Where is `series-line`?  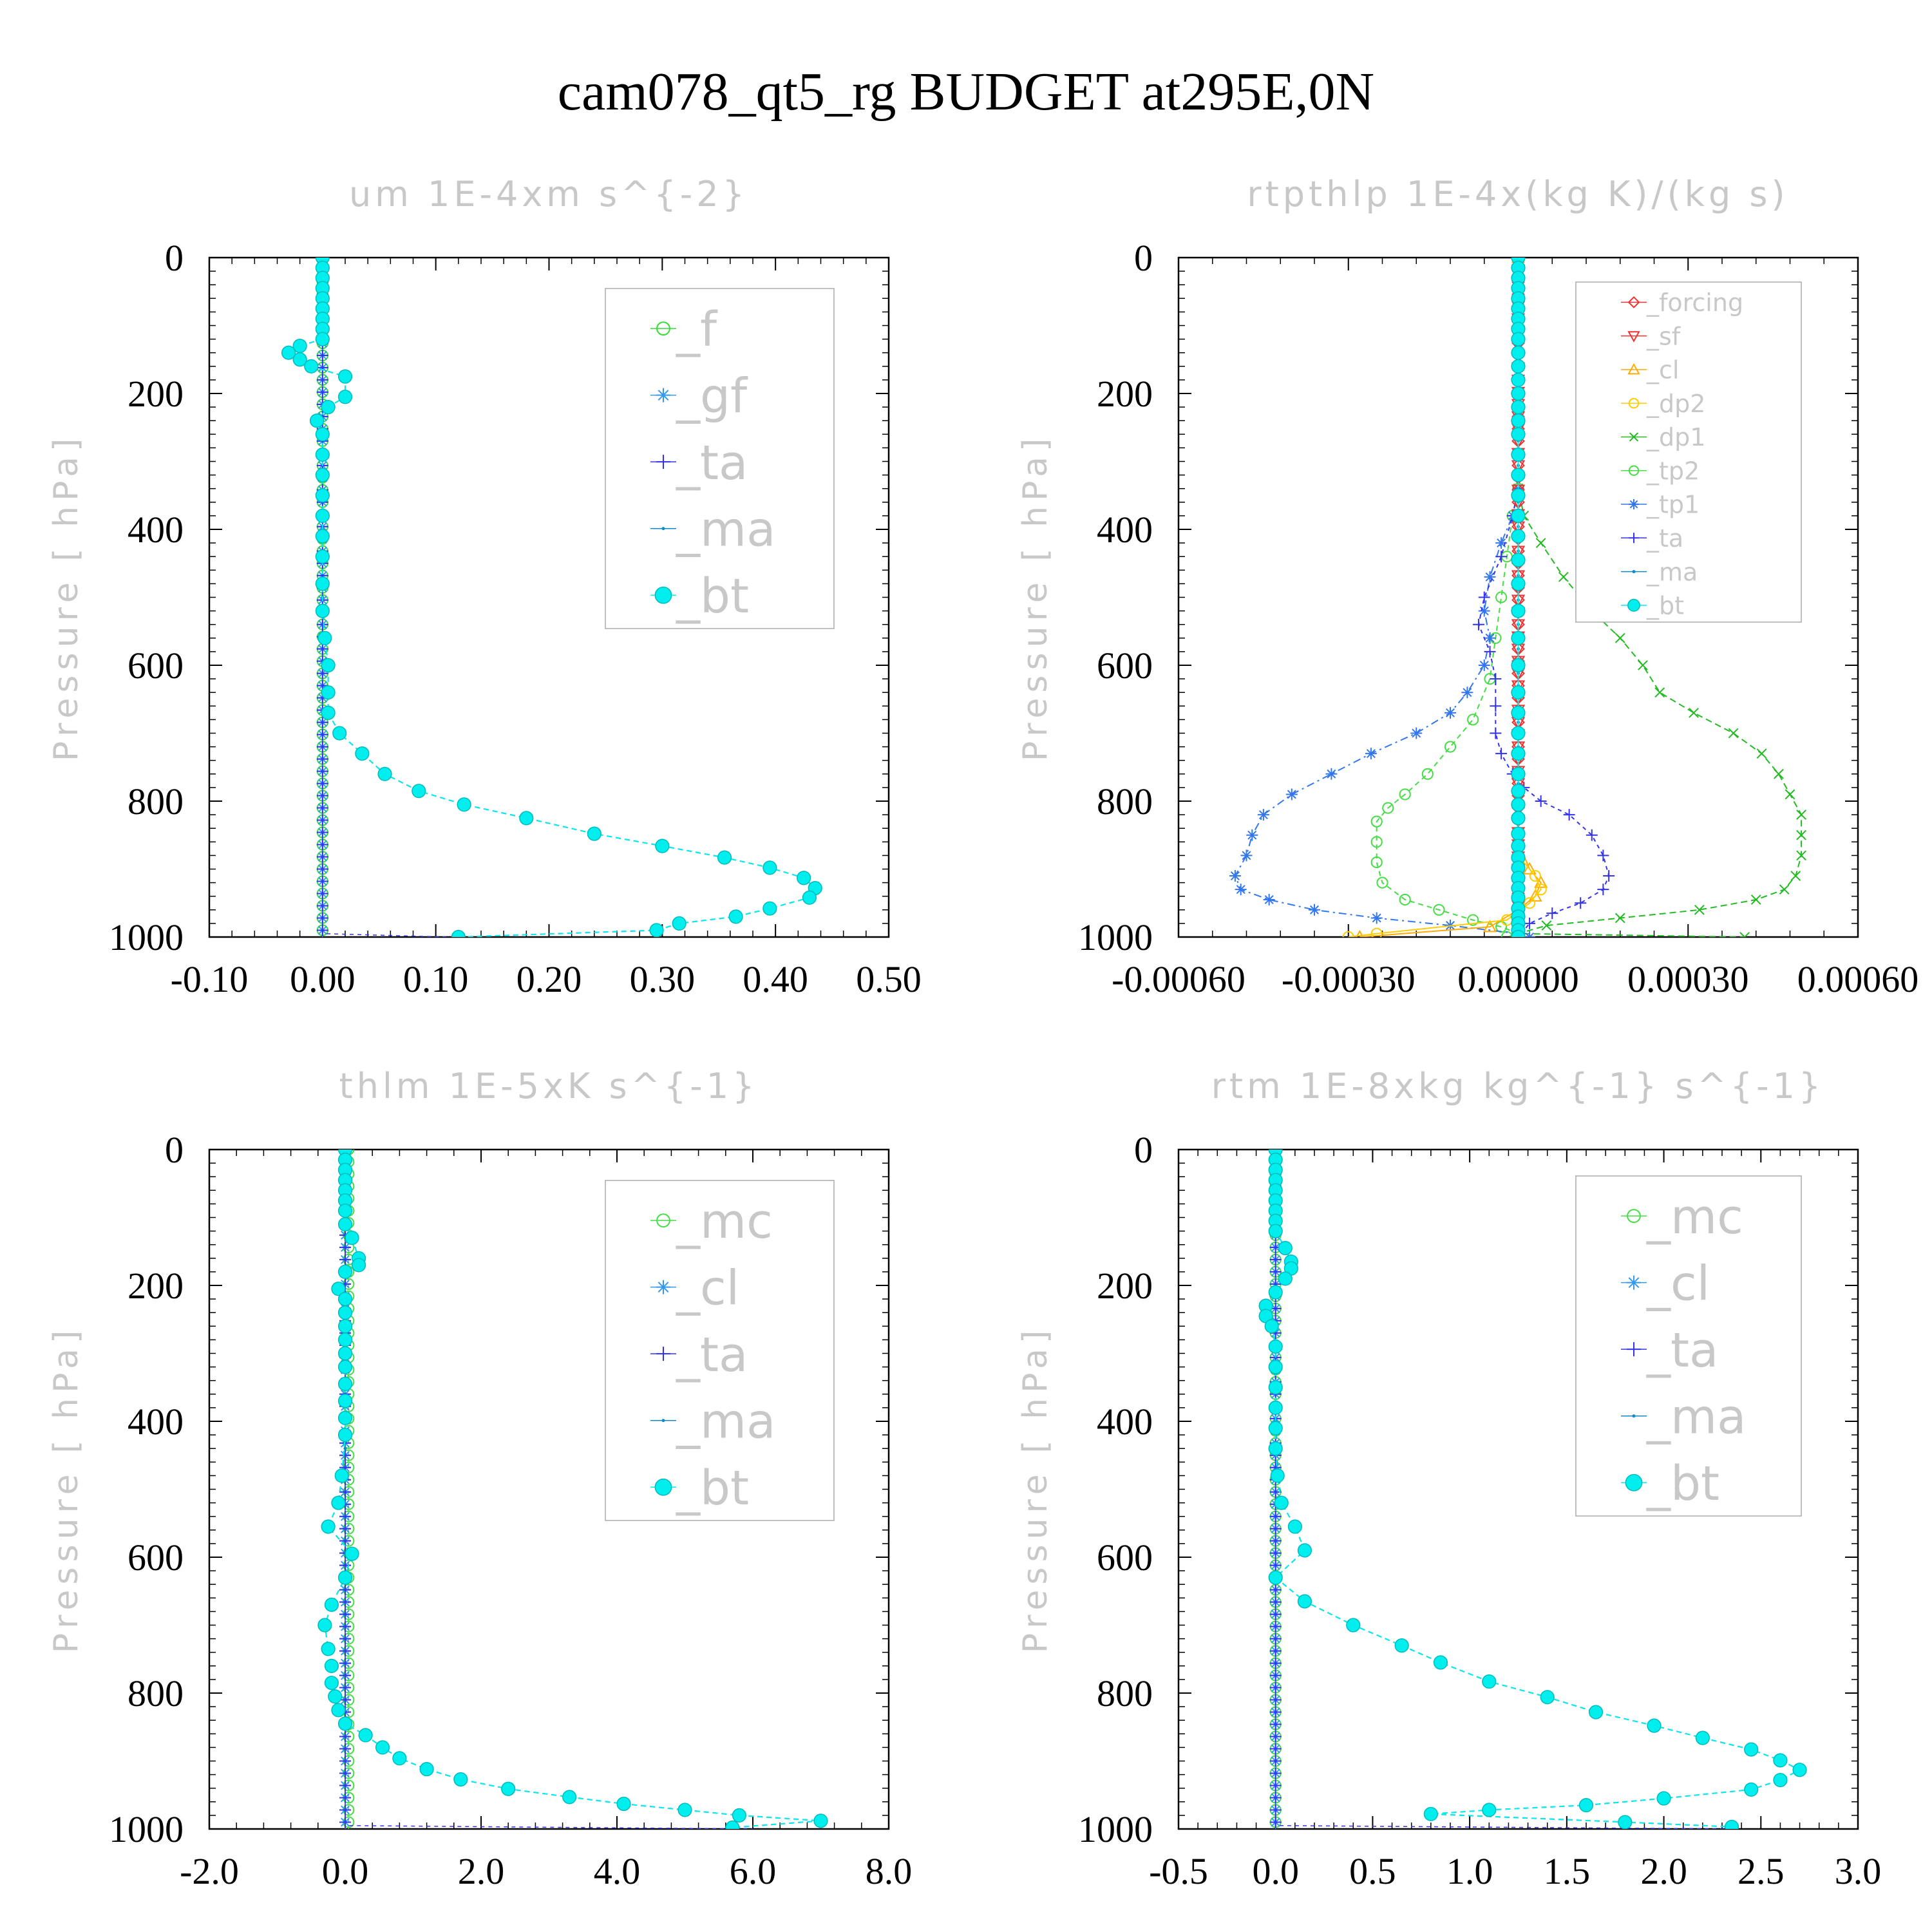 series-line is located at coordinates (1533, 1489).